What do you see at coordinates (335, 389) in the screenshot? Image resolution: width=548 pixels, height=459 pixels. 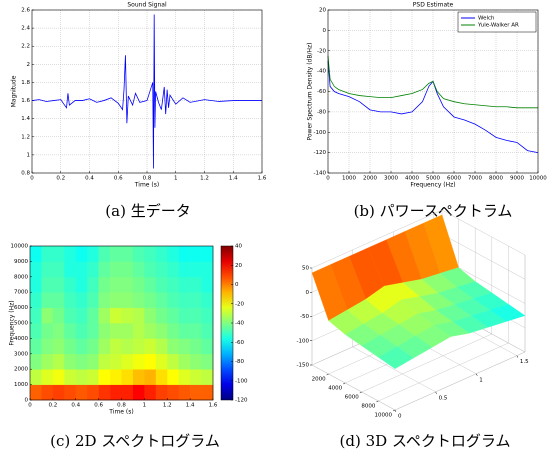 I see `y-tick-label: 4000` at bounding box center [335, 389].